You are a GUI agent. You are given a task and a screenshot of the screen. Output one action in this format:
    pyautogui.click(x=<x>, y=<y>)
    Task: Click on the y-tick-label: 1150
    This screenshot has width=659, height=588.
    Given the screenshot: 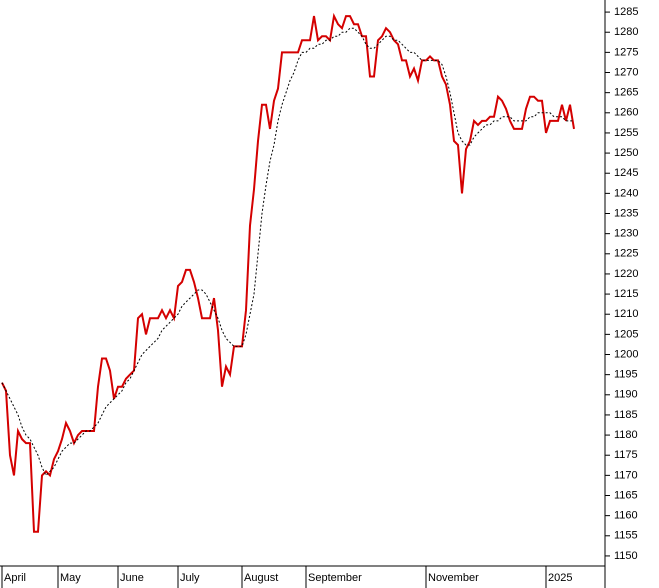 What is the action you would take?
    pyautogui.click(x=626, y=556)
    